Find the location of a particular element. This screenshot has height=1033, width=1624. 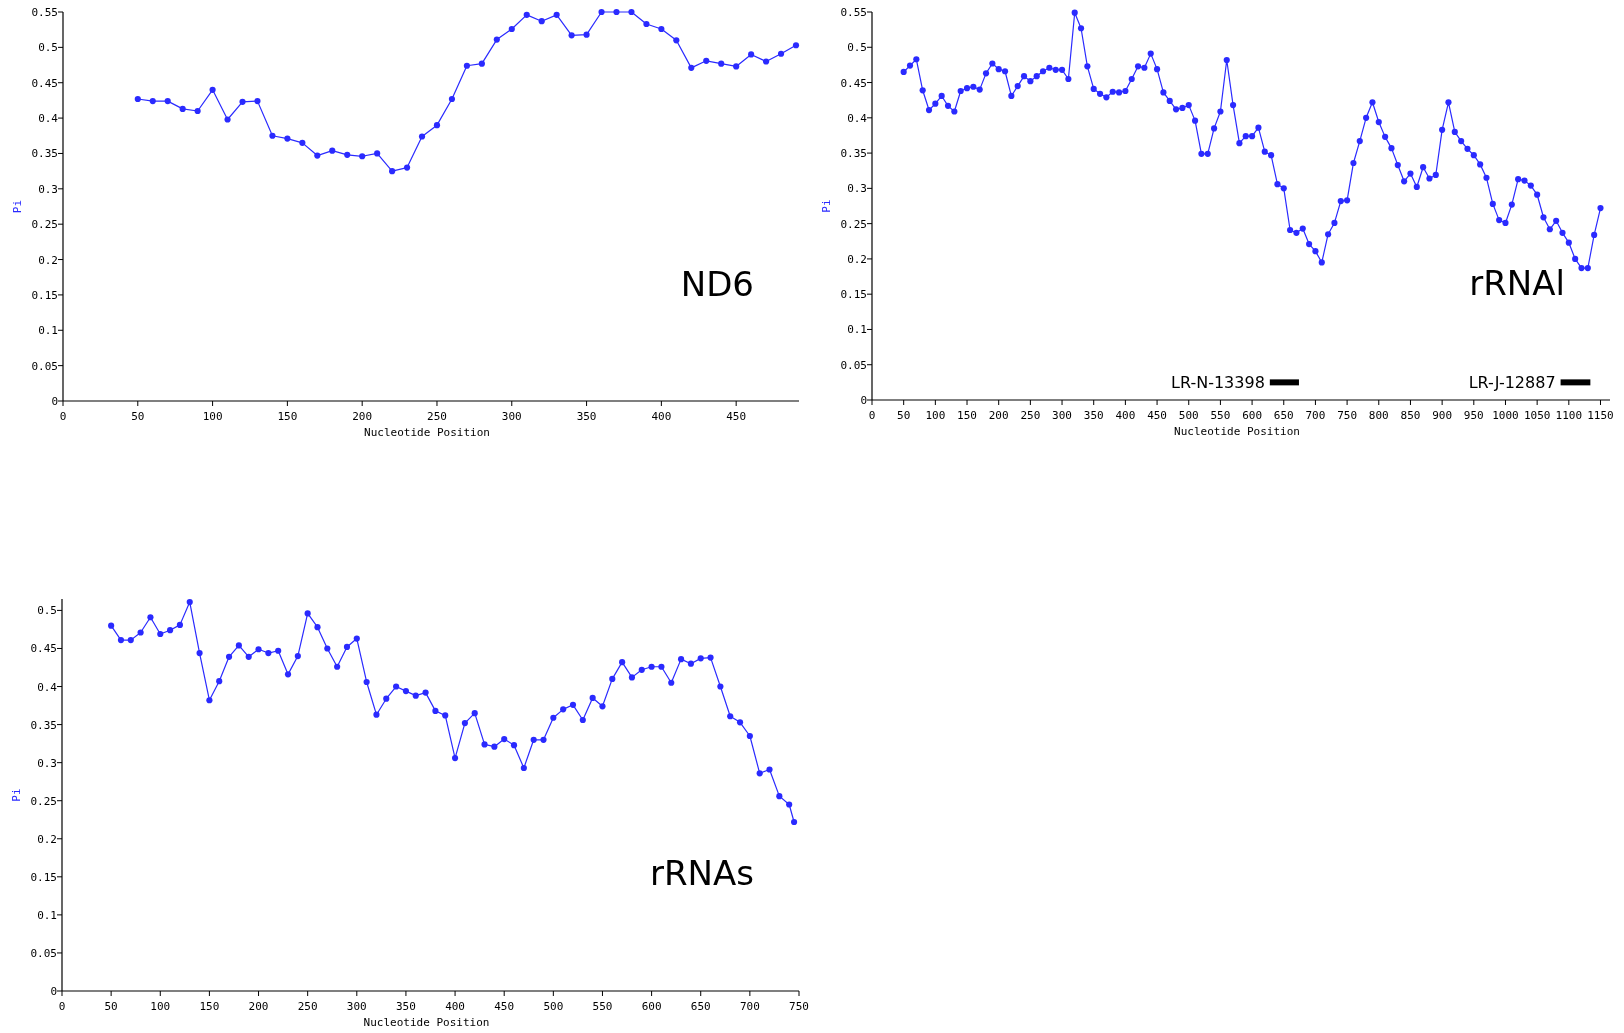

x-tick-label: 800 is located at coordinates (1378, 415).